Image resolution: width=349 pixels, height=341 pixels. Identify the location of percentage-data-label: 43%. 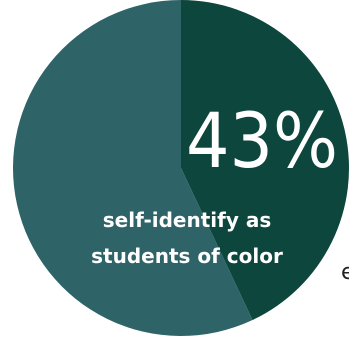
(262, 140).